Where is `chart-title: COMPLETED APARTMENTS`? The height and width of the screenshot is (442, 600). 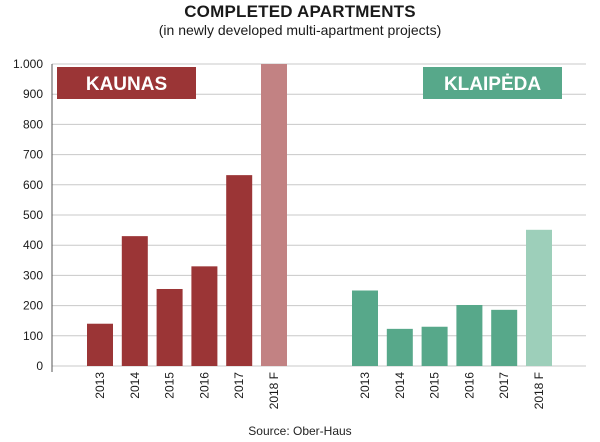
chart-title: COMPLETED APARTMENTS is located at coordinates (300, 11).